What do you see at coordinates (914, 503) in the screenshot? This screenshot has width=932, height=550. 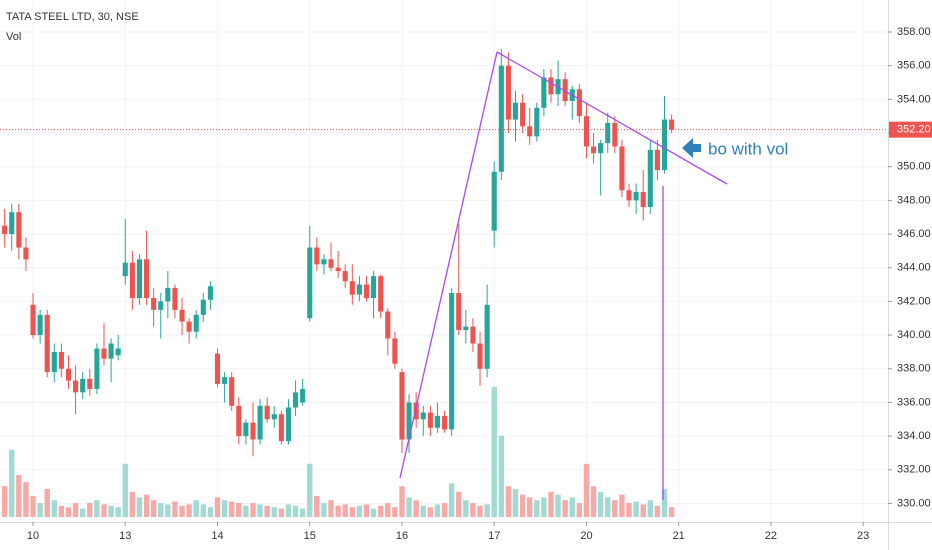 I see `y-tick-label: 330.00` at bounding box center [914, 503].